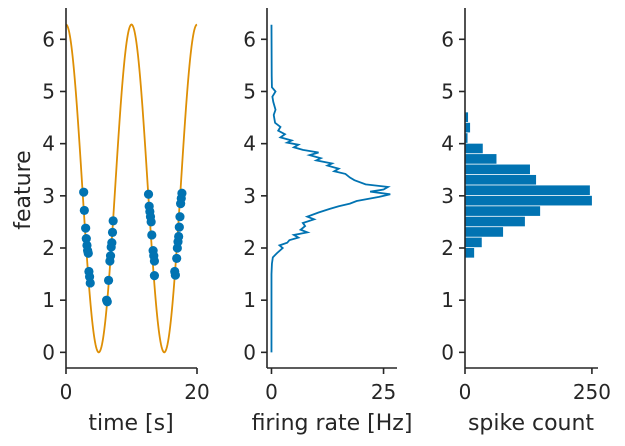  I want to click on panel1-ytick-label: 2, so click(48, 248).